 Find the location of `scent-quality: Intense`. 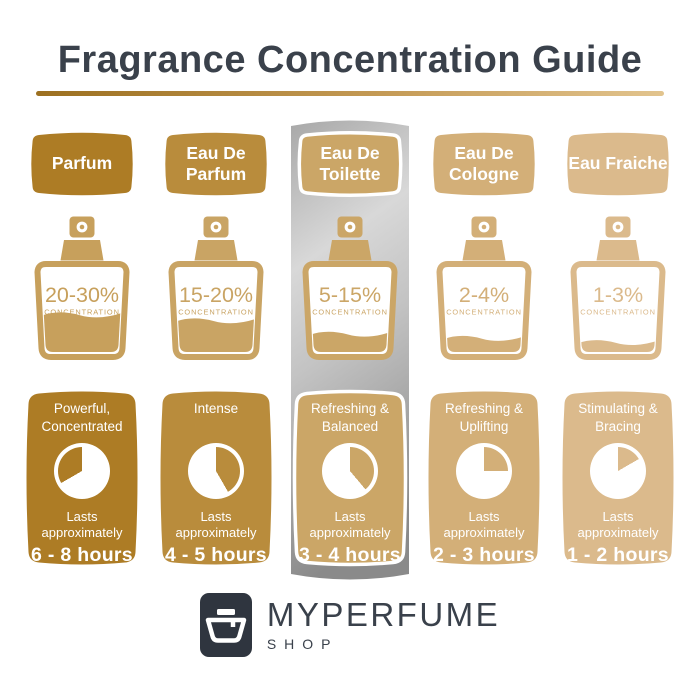

scent-quality: Intense is located at coordinates (216, 408).